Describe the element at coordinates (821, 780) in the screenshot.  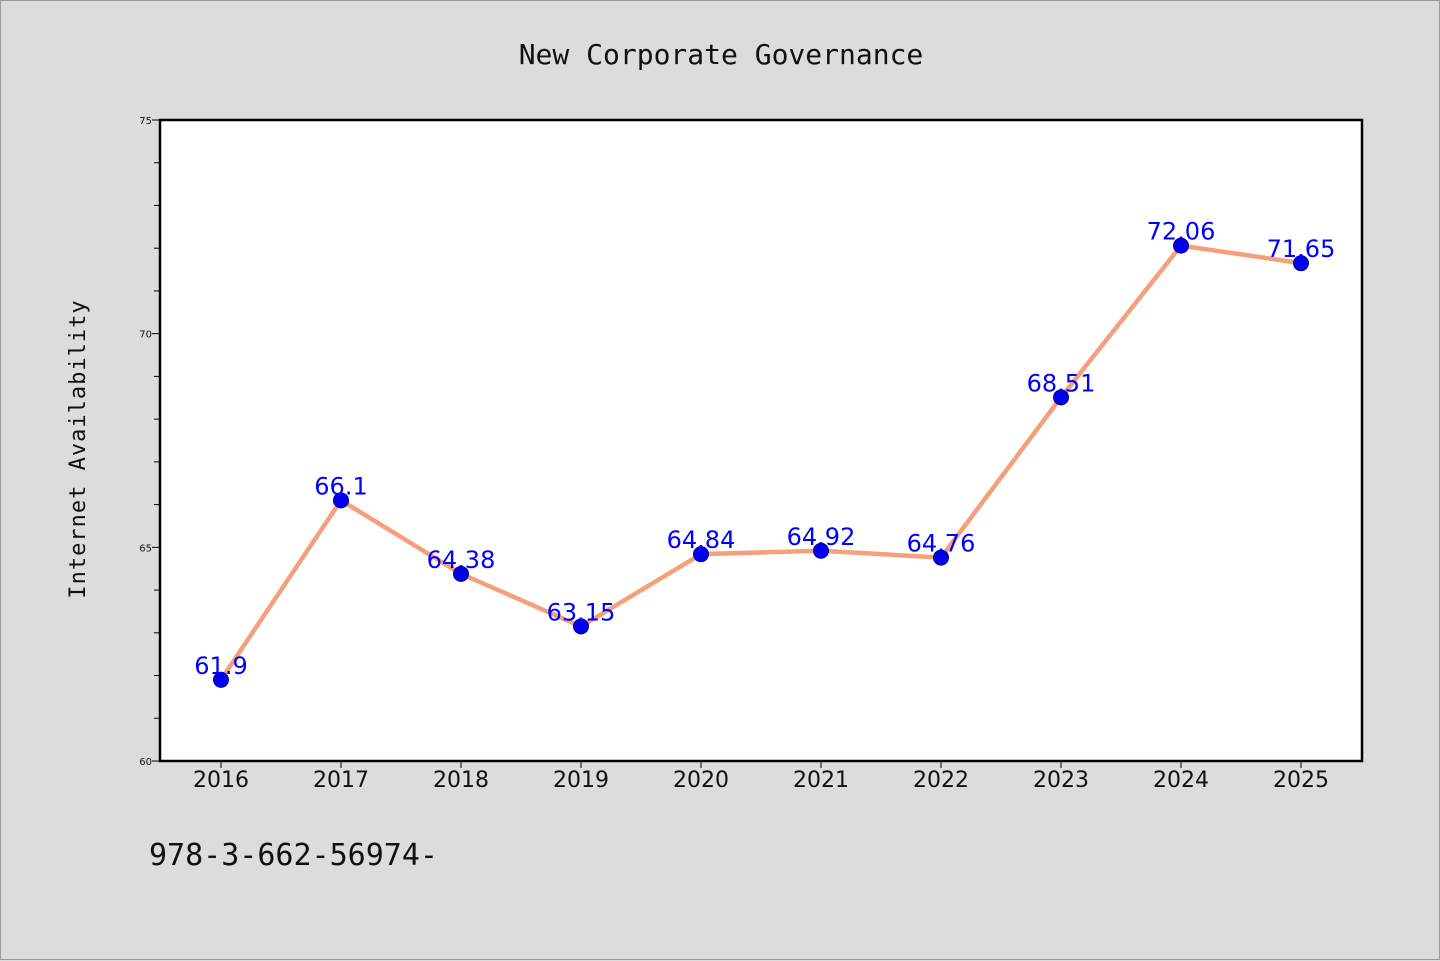
I see `x-tick-label: 2021` at that location.